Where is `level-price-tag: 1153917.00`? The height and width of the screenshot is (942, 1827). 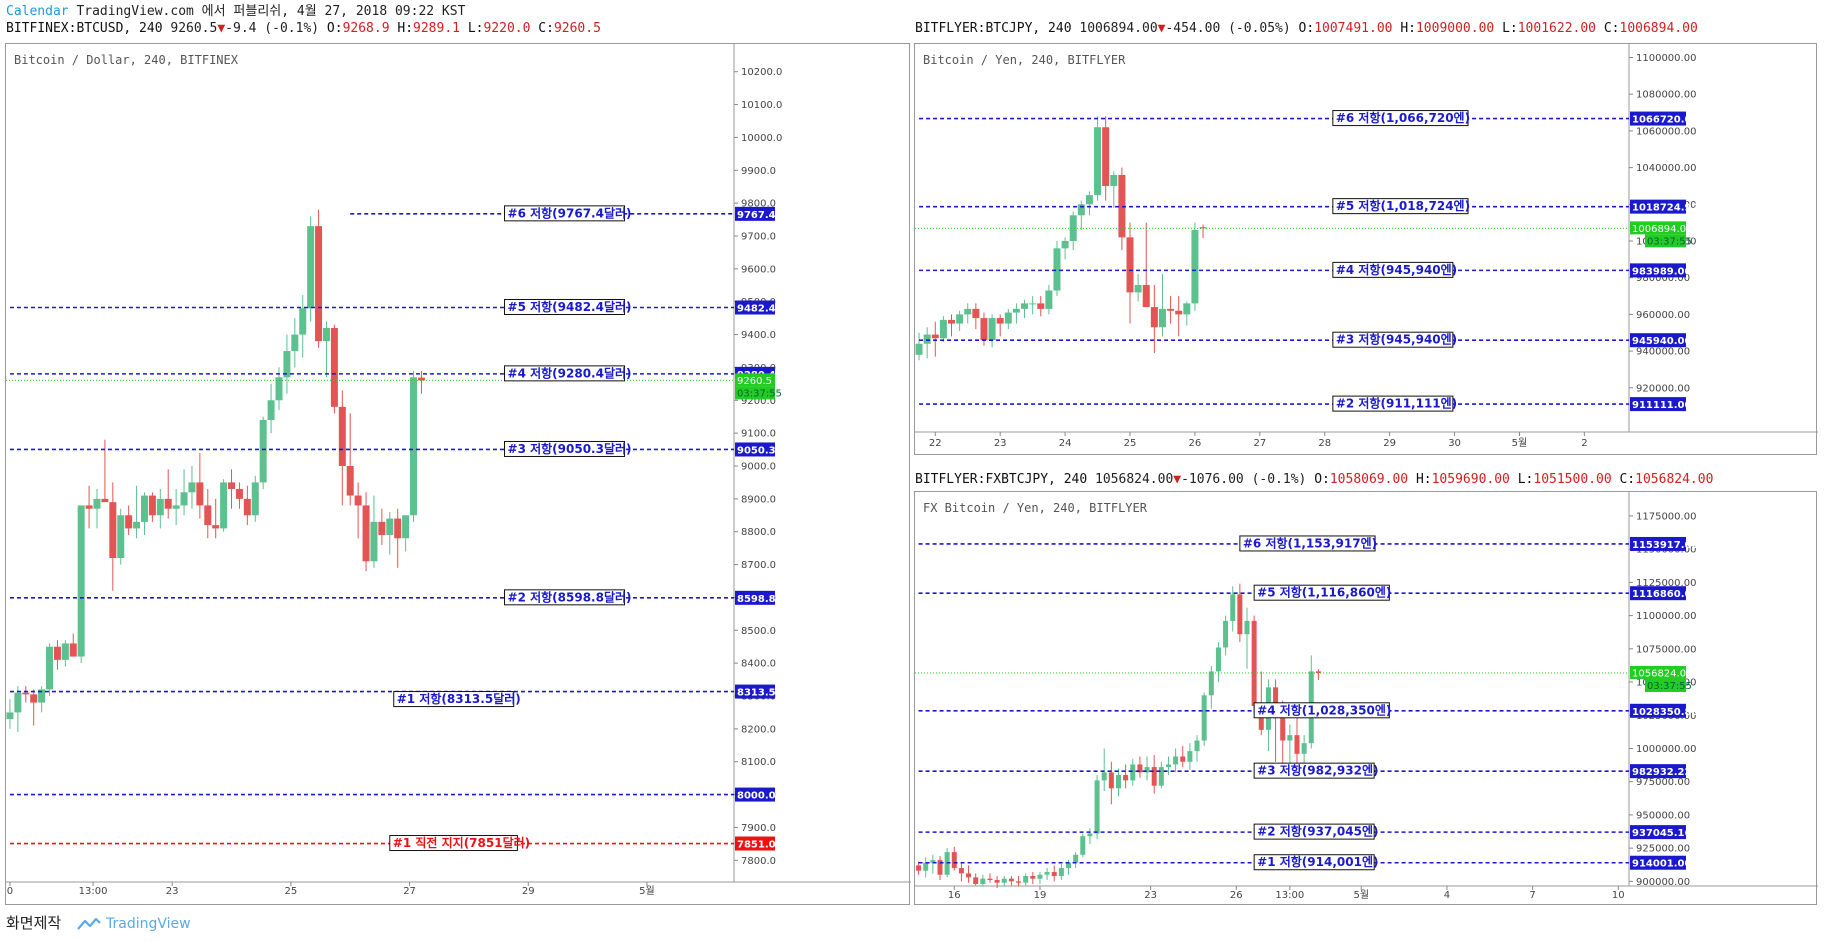 level-price-tag: 1153917.00 is located at coordinates (1664, 543).